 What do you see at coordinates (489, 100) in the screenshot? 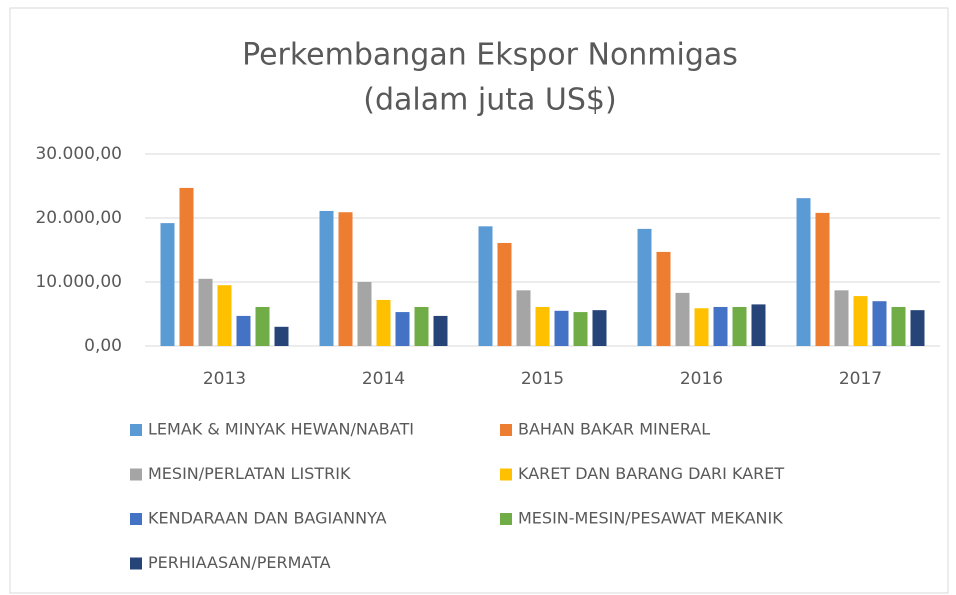
I see `chart-subtitle: (dalam juta US$)` at bounding box center [489, 100].